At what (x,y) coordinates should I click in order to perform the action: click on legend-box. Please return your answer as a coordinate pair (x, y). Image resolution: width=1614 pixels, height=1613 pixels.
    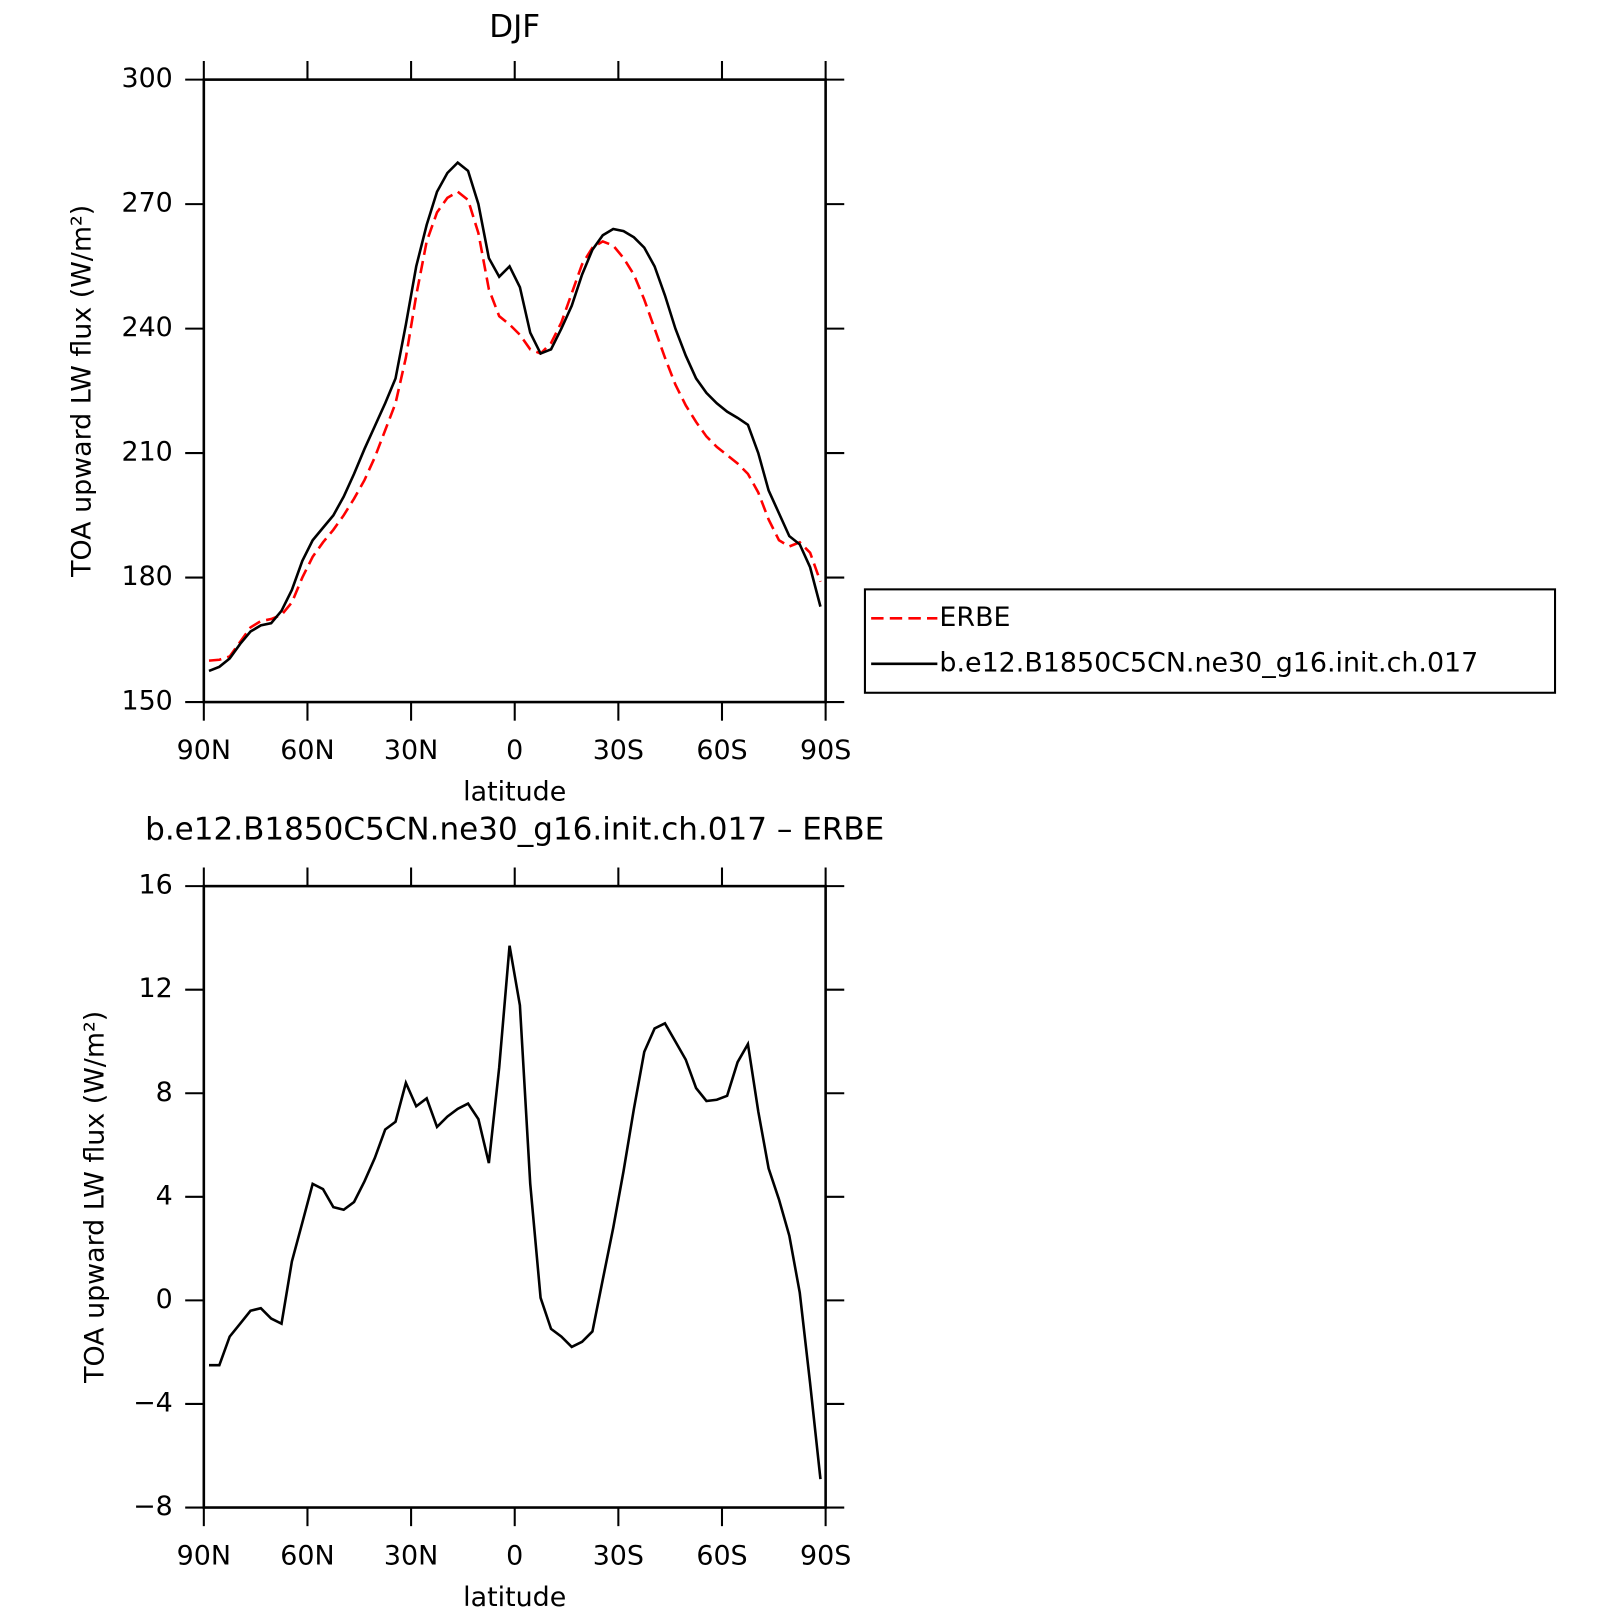
    Looking at the image, I should click on (1210, 641).